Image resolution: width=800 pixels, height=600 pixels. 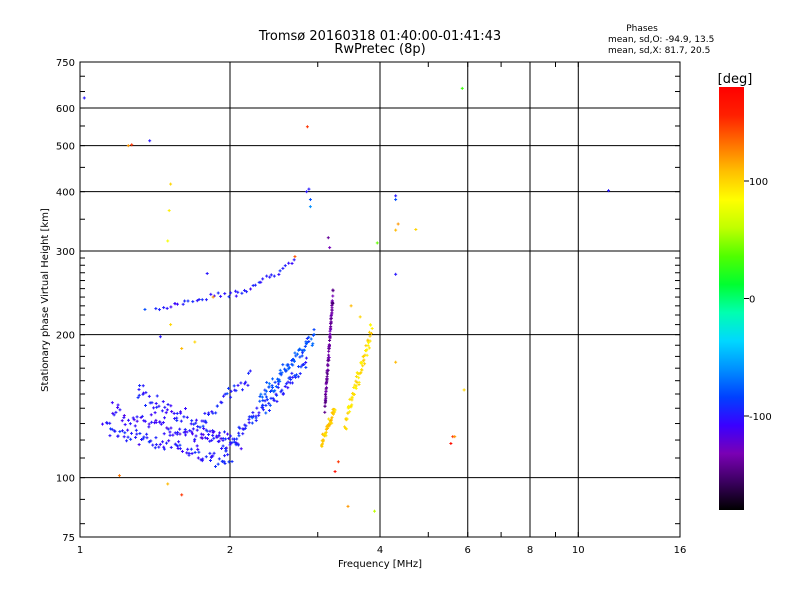 I want to click on y-tick-label: 600, so click(x=65, y=109).